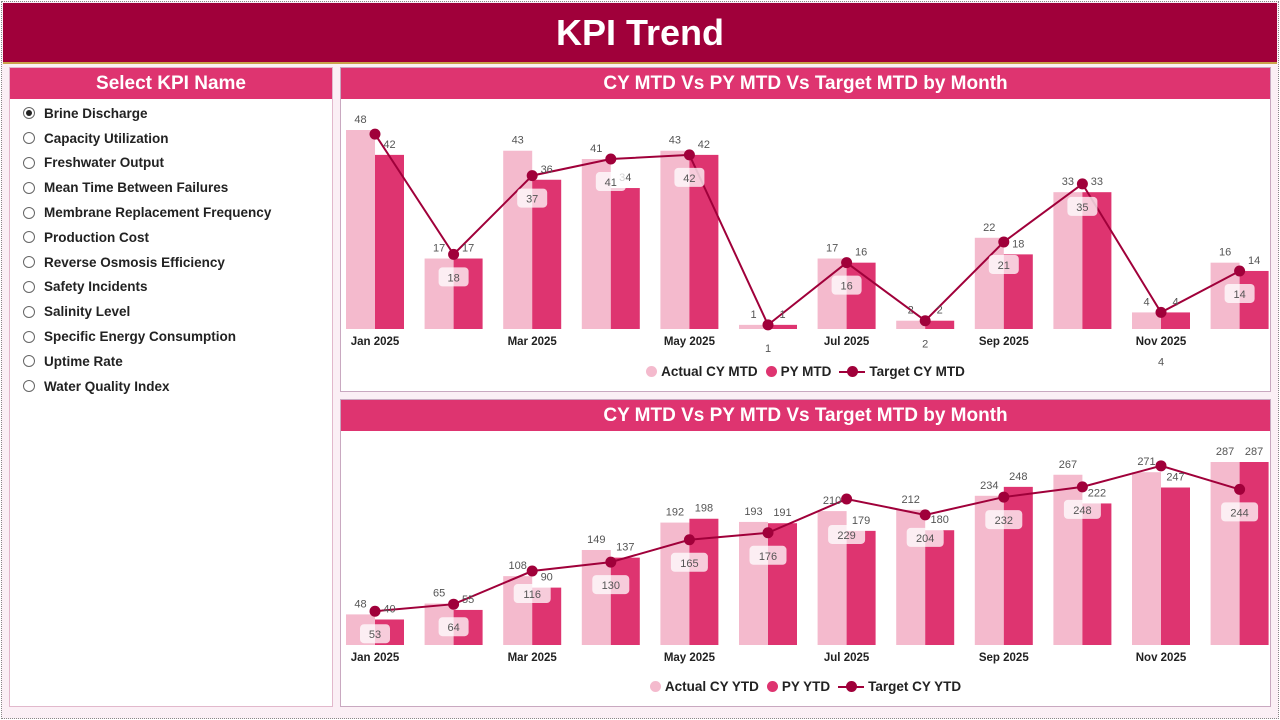 The image size is (1280, 720). I want to click on legend-item: Target CY MTD, so click(902, 371).